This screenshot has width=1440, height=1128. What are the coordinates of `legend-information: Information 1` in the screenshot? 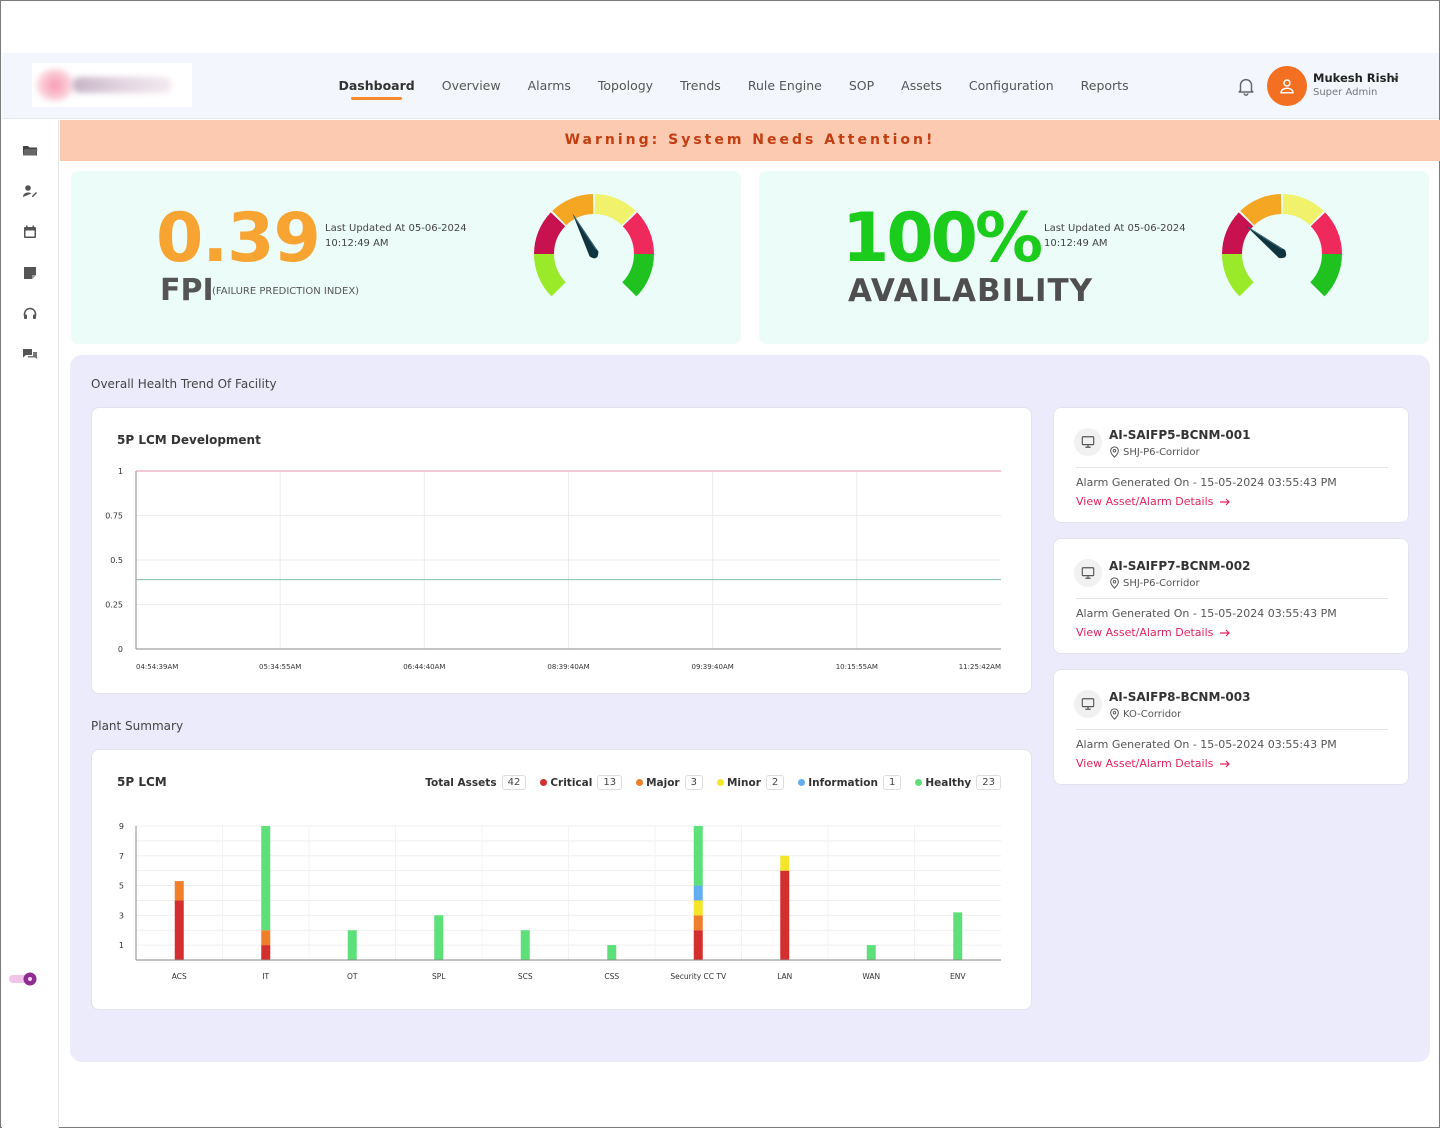 It's located at (850, 782).